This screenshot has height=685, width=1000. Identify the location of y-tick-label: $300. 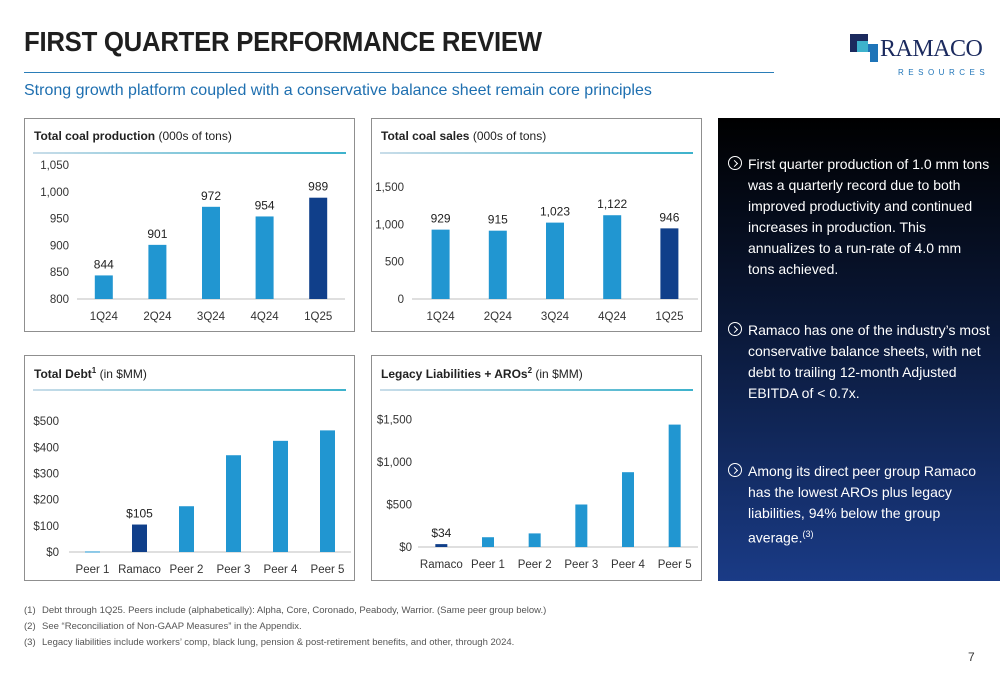
(46, 475).